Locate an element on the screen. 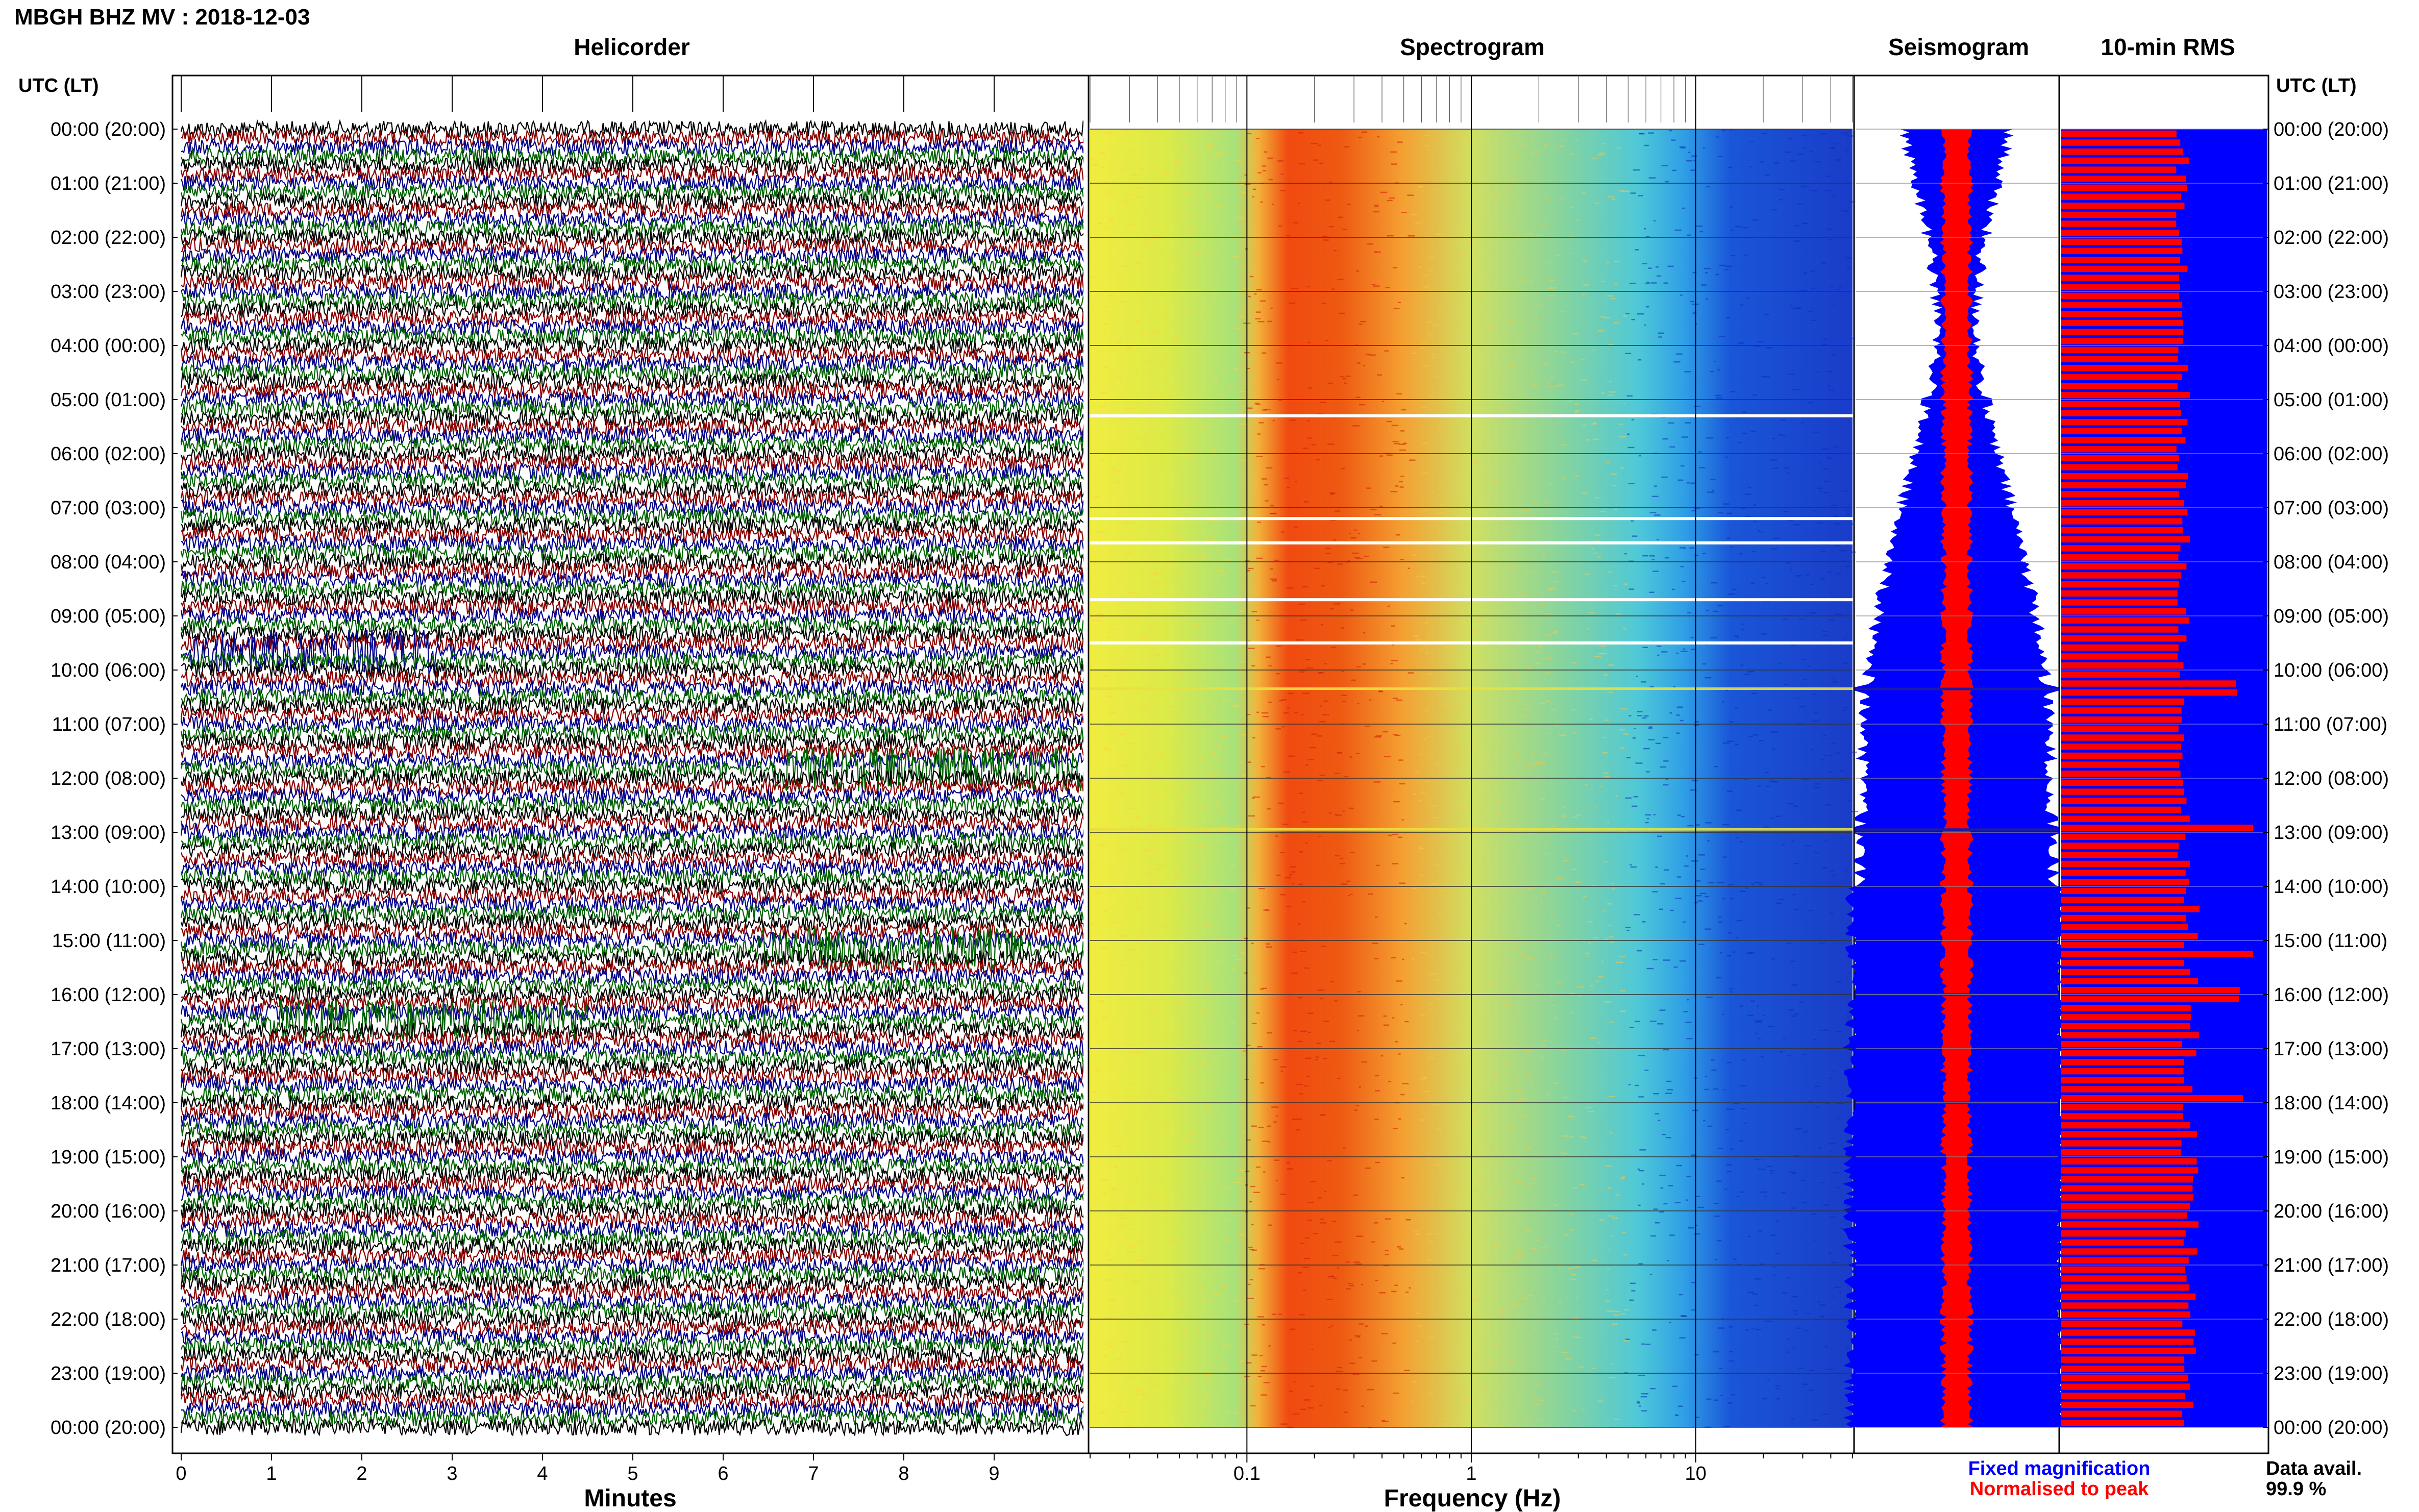 The image size is (2419, 1512). left-time-label: 00:00 (20:00) is located at coordinates (108, 129).